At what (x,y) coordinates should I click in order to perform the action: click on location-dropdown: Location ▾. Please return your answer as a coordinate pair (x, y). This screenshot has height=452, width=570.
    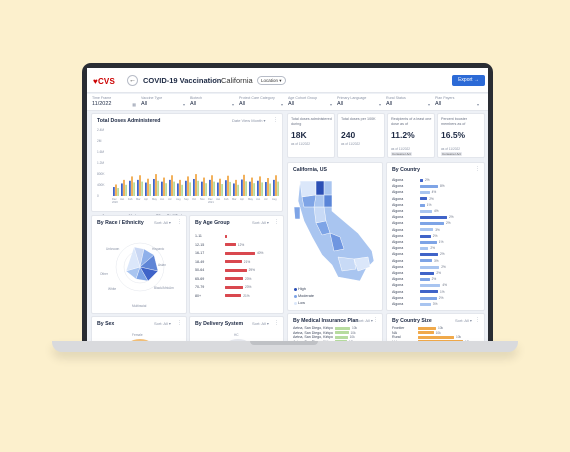
    Looking at the image, I should click on (271, 80).